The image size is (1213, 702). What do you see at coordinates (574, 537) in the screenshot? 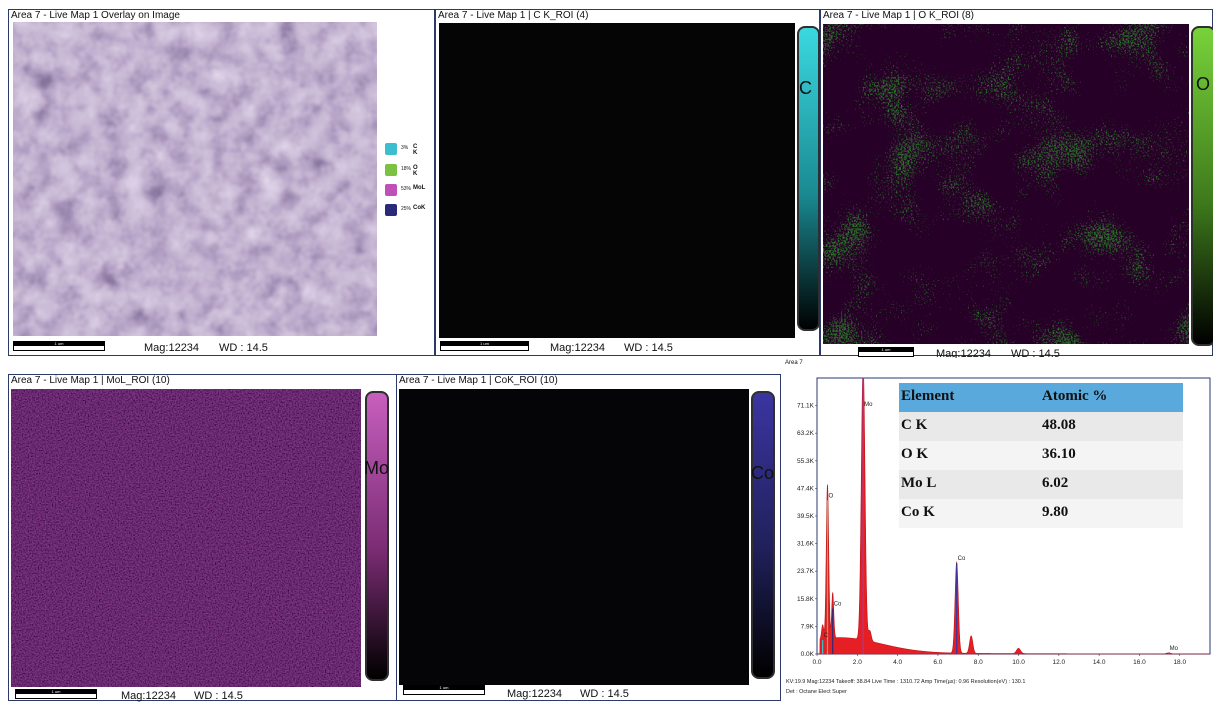
I see `co-element-map` at bounding box center [574, 537].